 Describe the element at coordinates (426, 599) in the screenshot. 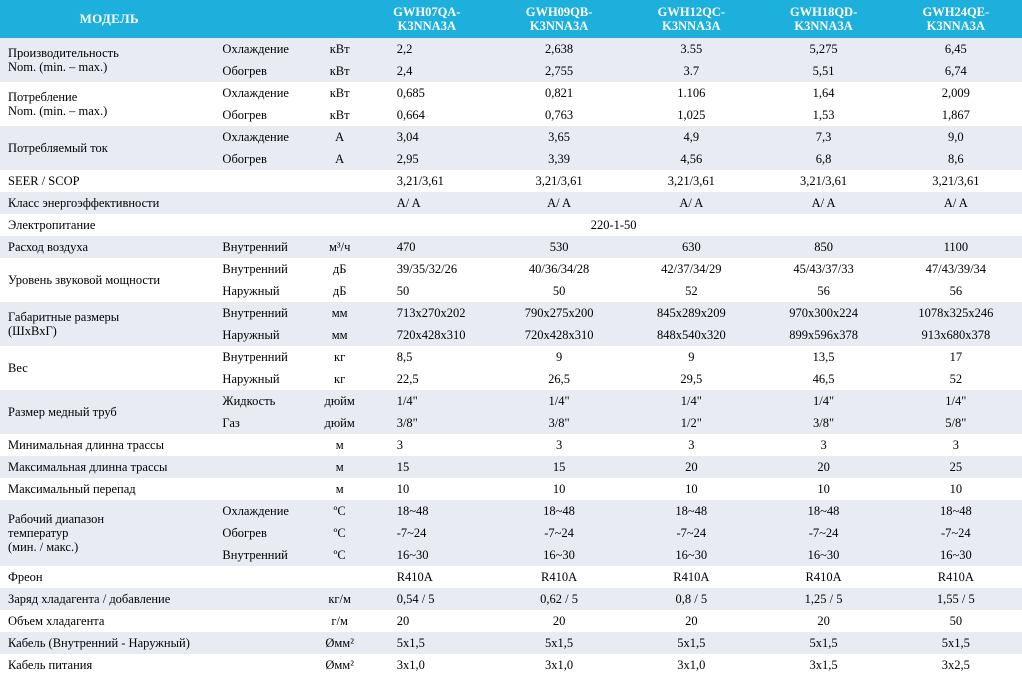

I see `value-cell: 0,54 / 5` at that location.